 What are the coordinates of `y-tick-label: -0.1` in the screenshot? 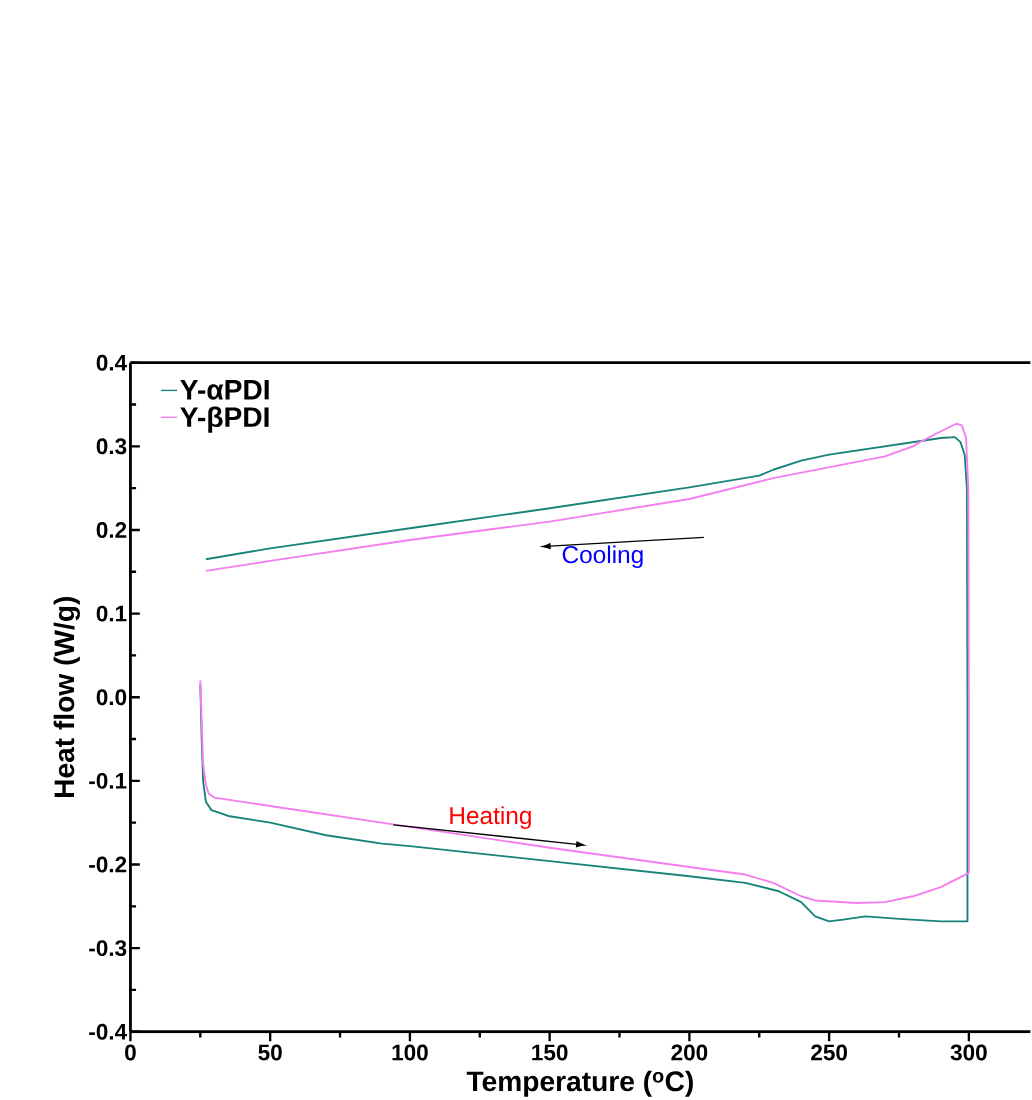 It's located at (108, 780).